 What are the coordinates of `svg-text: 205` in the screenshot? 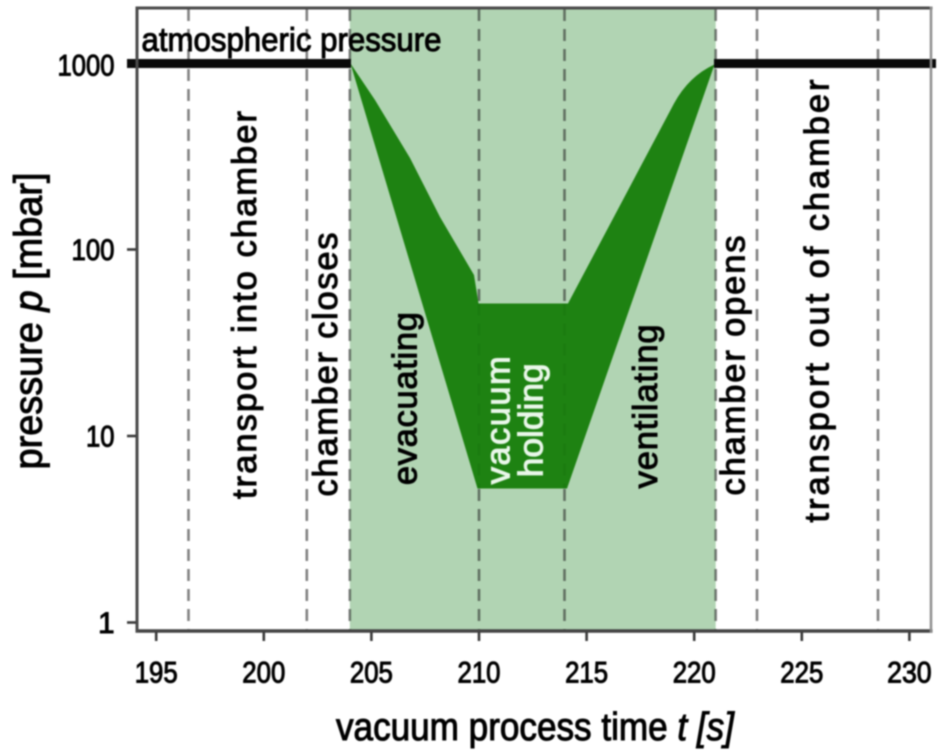 It's located at (371, 673).